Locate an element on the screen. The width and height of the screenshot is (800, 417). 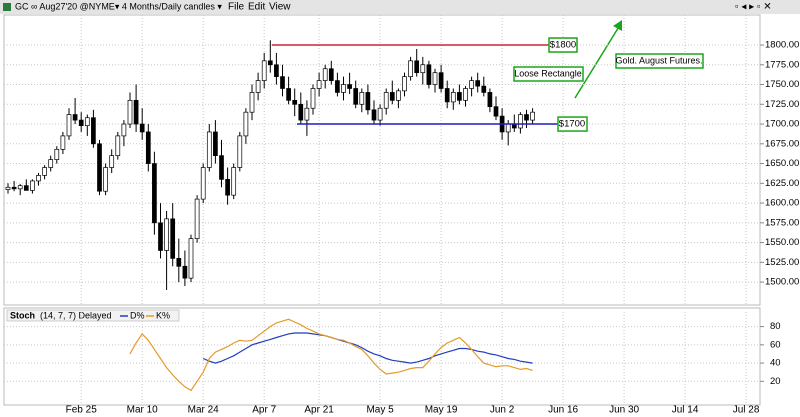
stoch-line is located at coordinates (331, 355).